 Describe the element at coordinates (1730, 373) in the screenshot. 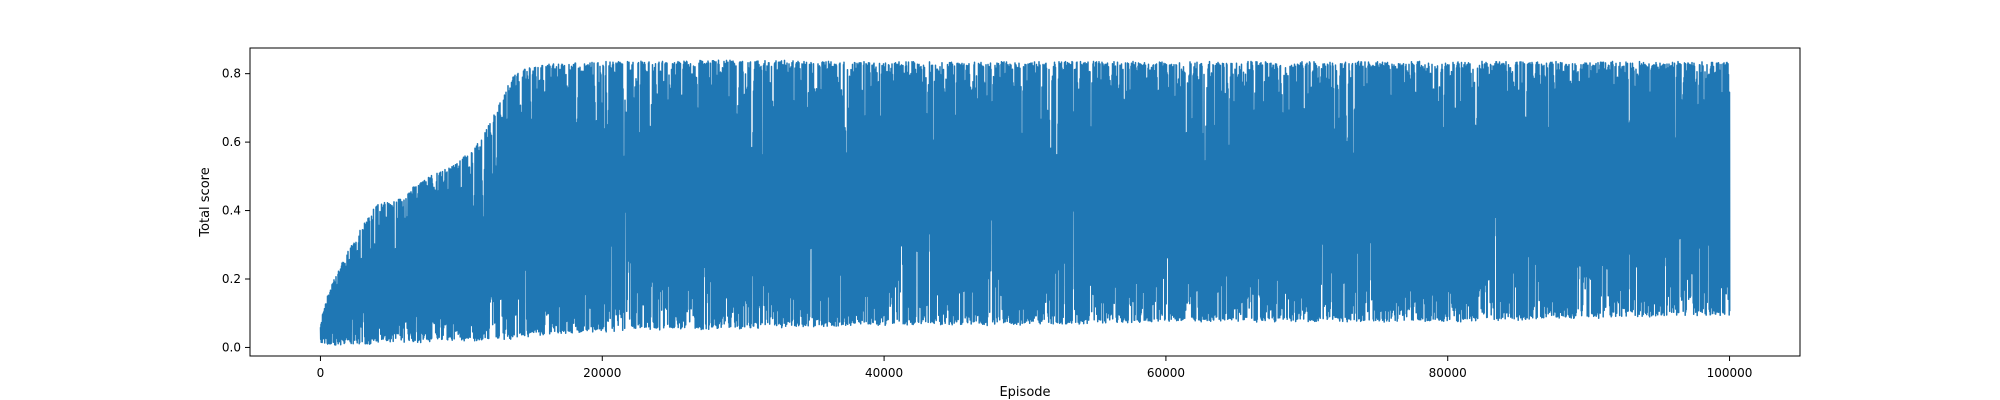

I see `x-tick-label: 100000` at that location.